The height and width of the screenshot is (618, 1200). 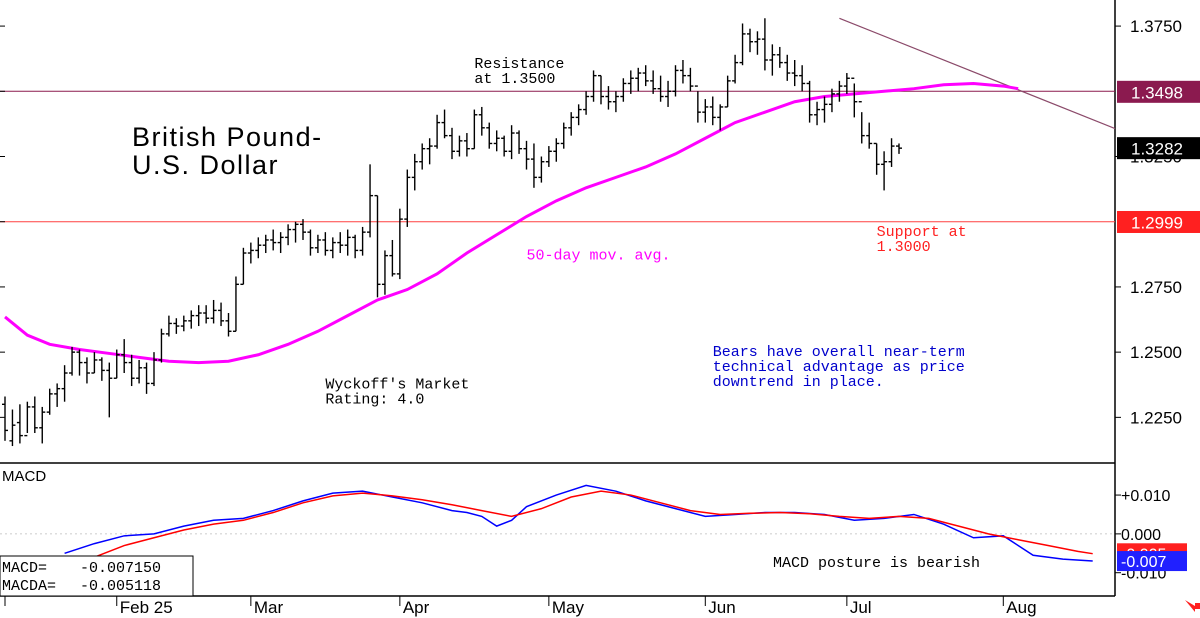 What do you see at coordinates (519, 64) in the screenshot?
I see `annotation-text: Resistance` at bounding box center [519, 64].